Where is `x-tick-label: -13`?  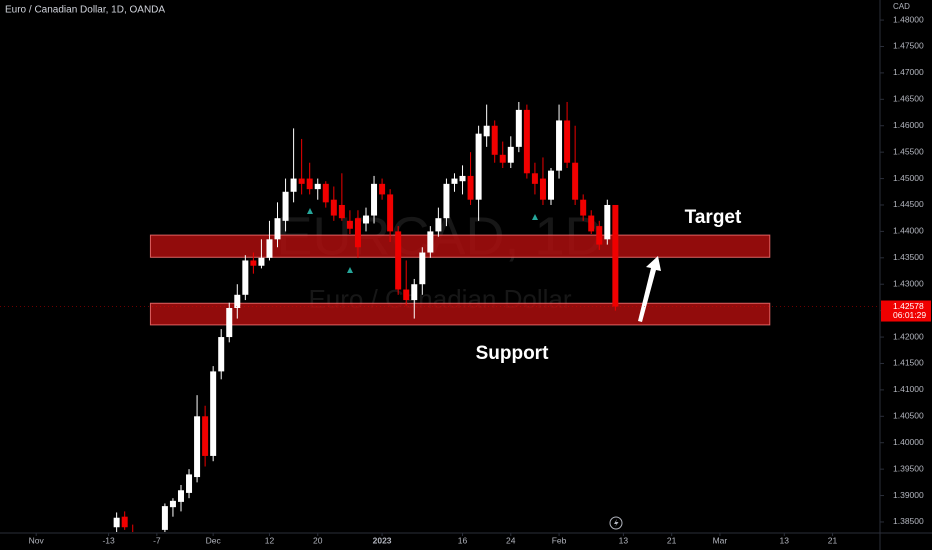 x-tick-label: -13 is located at coordinates (108, 540).